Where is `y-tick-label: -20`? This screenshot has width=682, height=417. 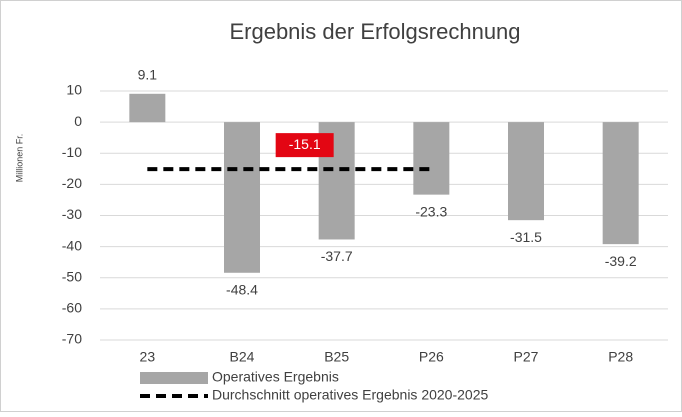
y-tick-label: -20 is located at coordinates (72, 183).